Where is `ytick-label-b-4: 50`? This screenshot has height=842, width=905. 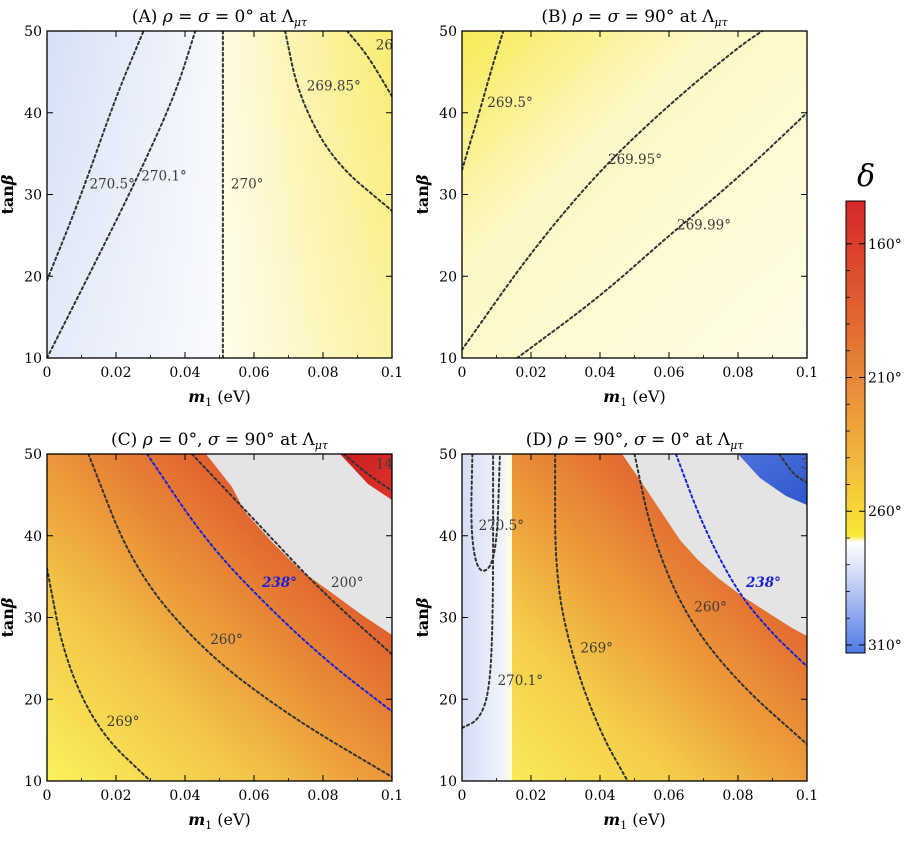 ytick-label-b-4: 50 is located at coordinates (448, 32).